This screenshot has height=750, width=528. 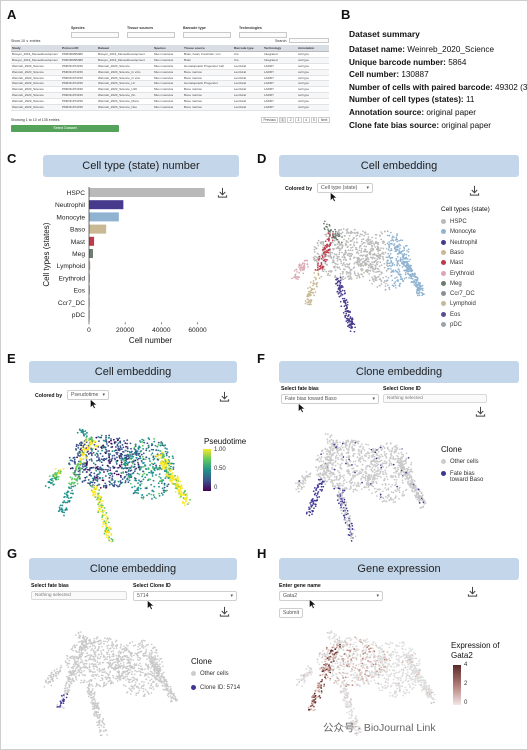 I want to click on table-cell: Weinreb_2020_Science_Mono, so click(x=118, y=101).